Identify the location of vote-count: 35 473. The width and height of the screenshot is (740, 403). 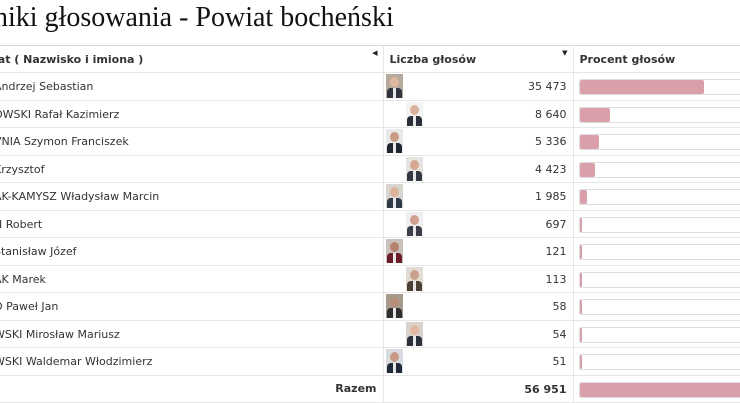
(547, 86).